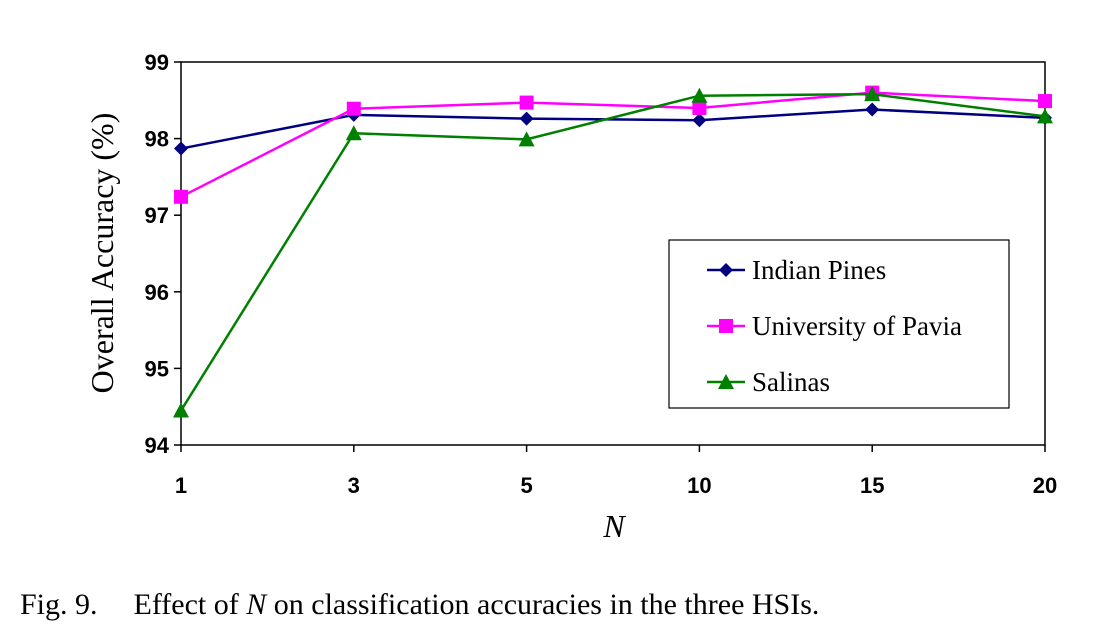 The width and height of the screenshot is (1120, 642). What do you see at coordinates (157, 62) in the screenshot?
I see `y-tick-label: 99` at bounding box center [157, 62].